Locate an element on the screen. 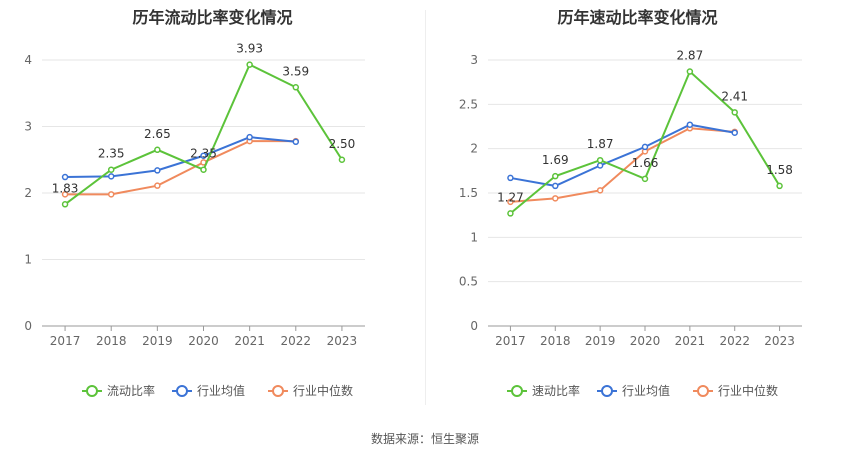 Image resolution: width=850 pixels, height=459 pixels. chart-title: 历年速动比率变化情况 is located at coordinates (637, 17).